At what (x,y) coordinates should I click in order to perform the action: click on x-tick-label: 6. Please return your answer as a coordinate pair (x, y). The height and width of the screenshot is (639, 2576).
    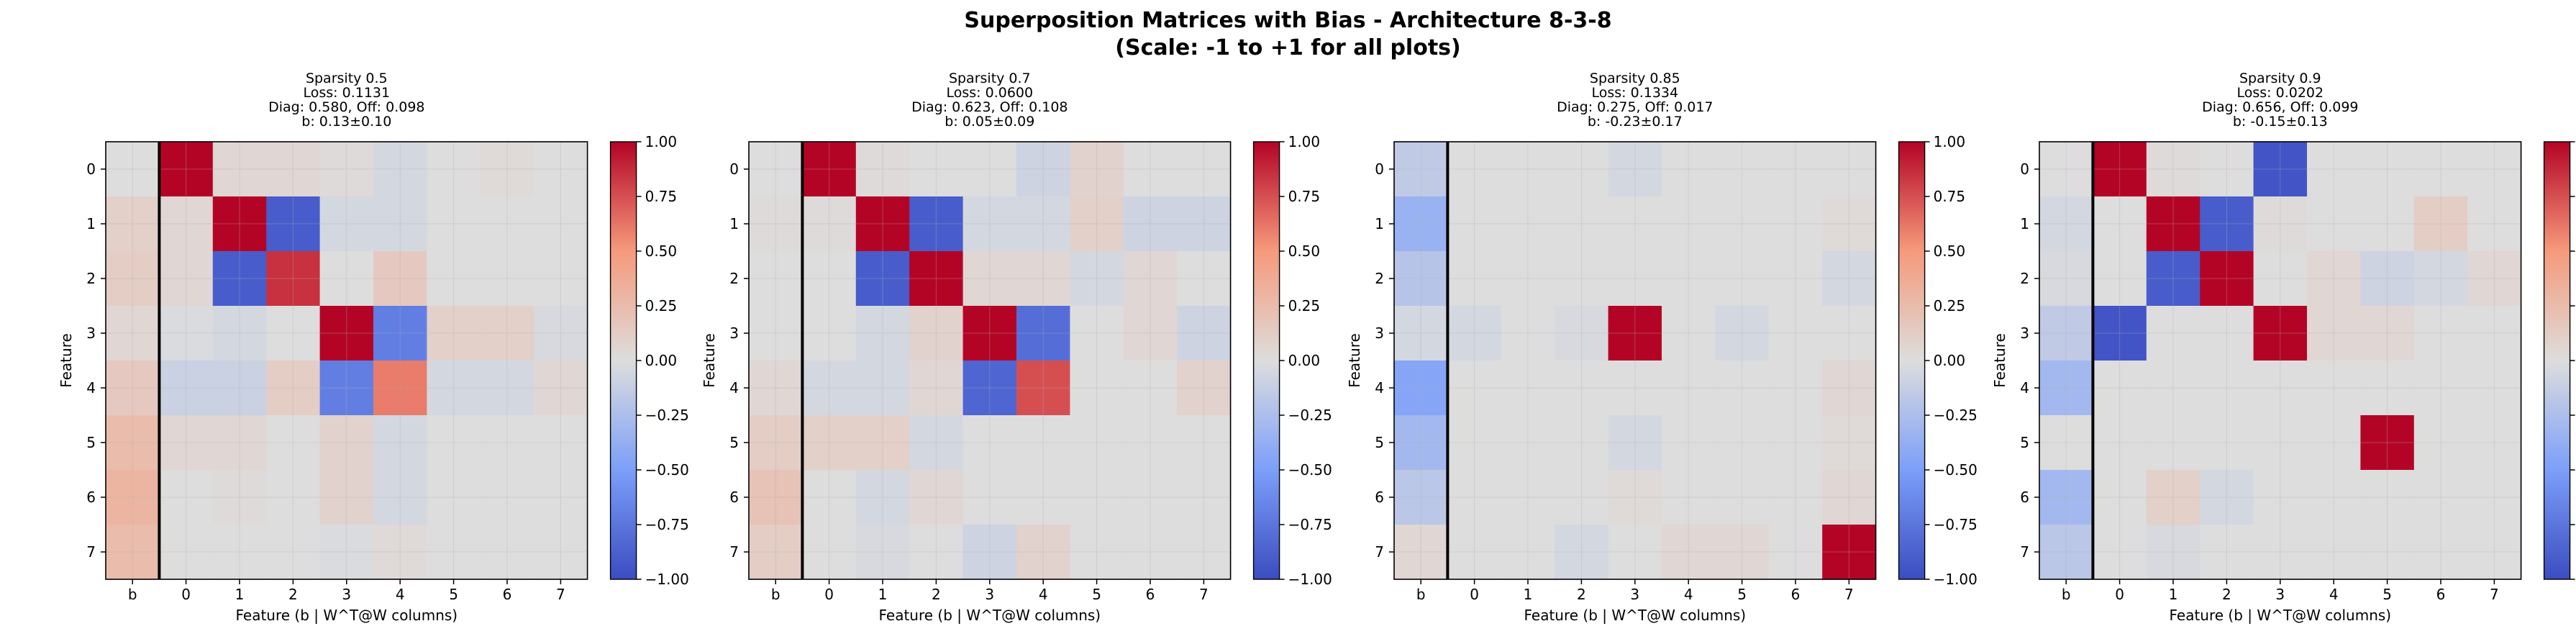
    Looking at the image, I should click on (1150, 595).